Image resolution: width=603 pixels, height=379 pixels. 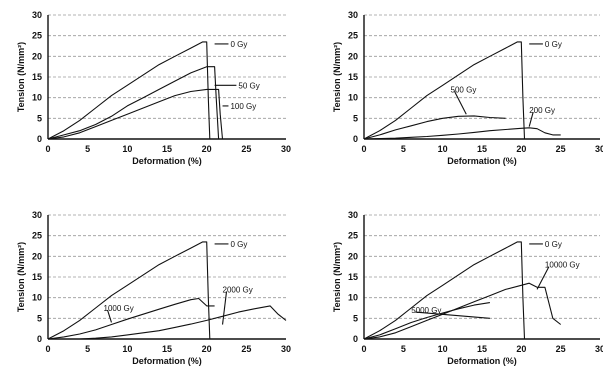 I want to click on chart-1-series-label-1: 0 Gy, so click(x=238, y=44).